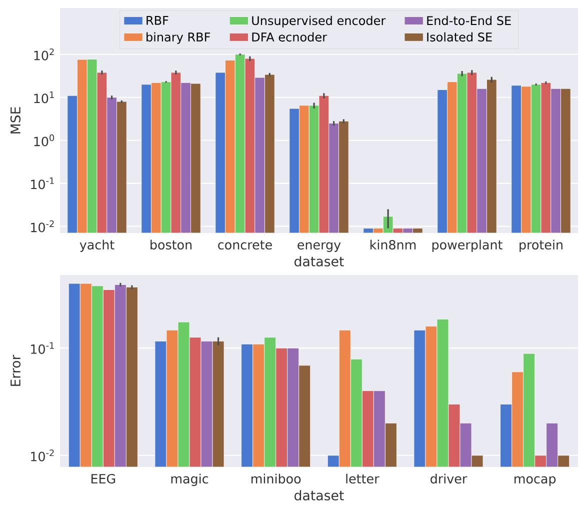  I want to click on legend-label: Isolated SE, so click(459, 37).